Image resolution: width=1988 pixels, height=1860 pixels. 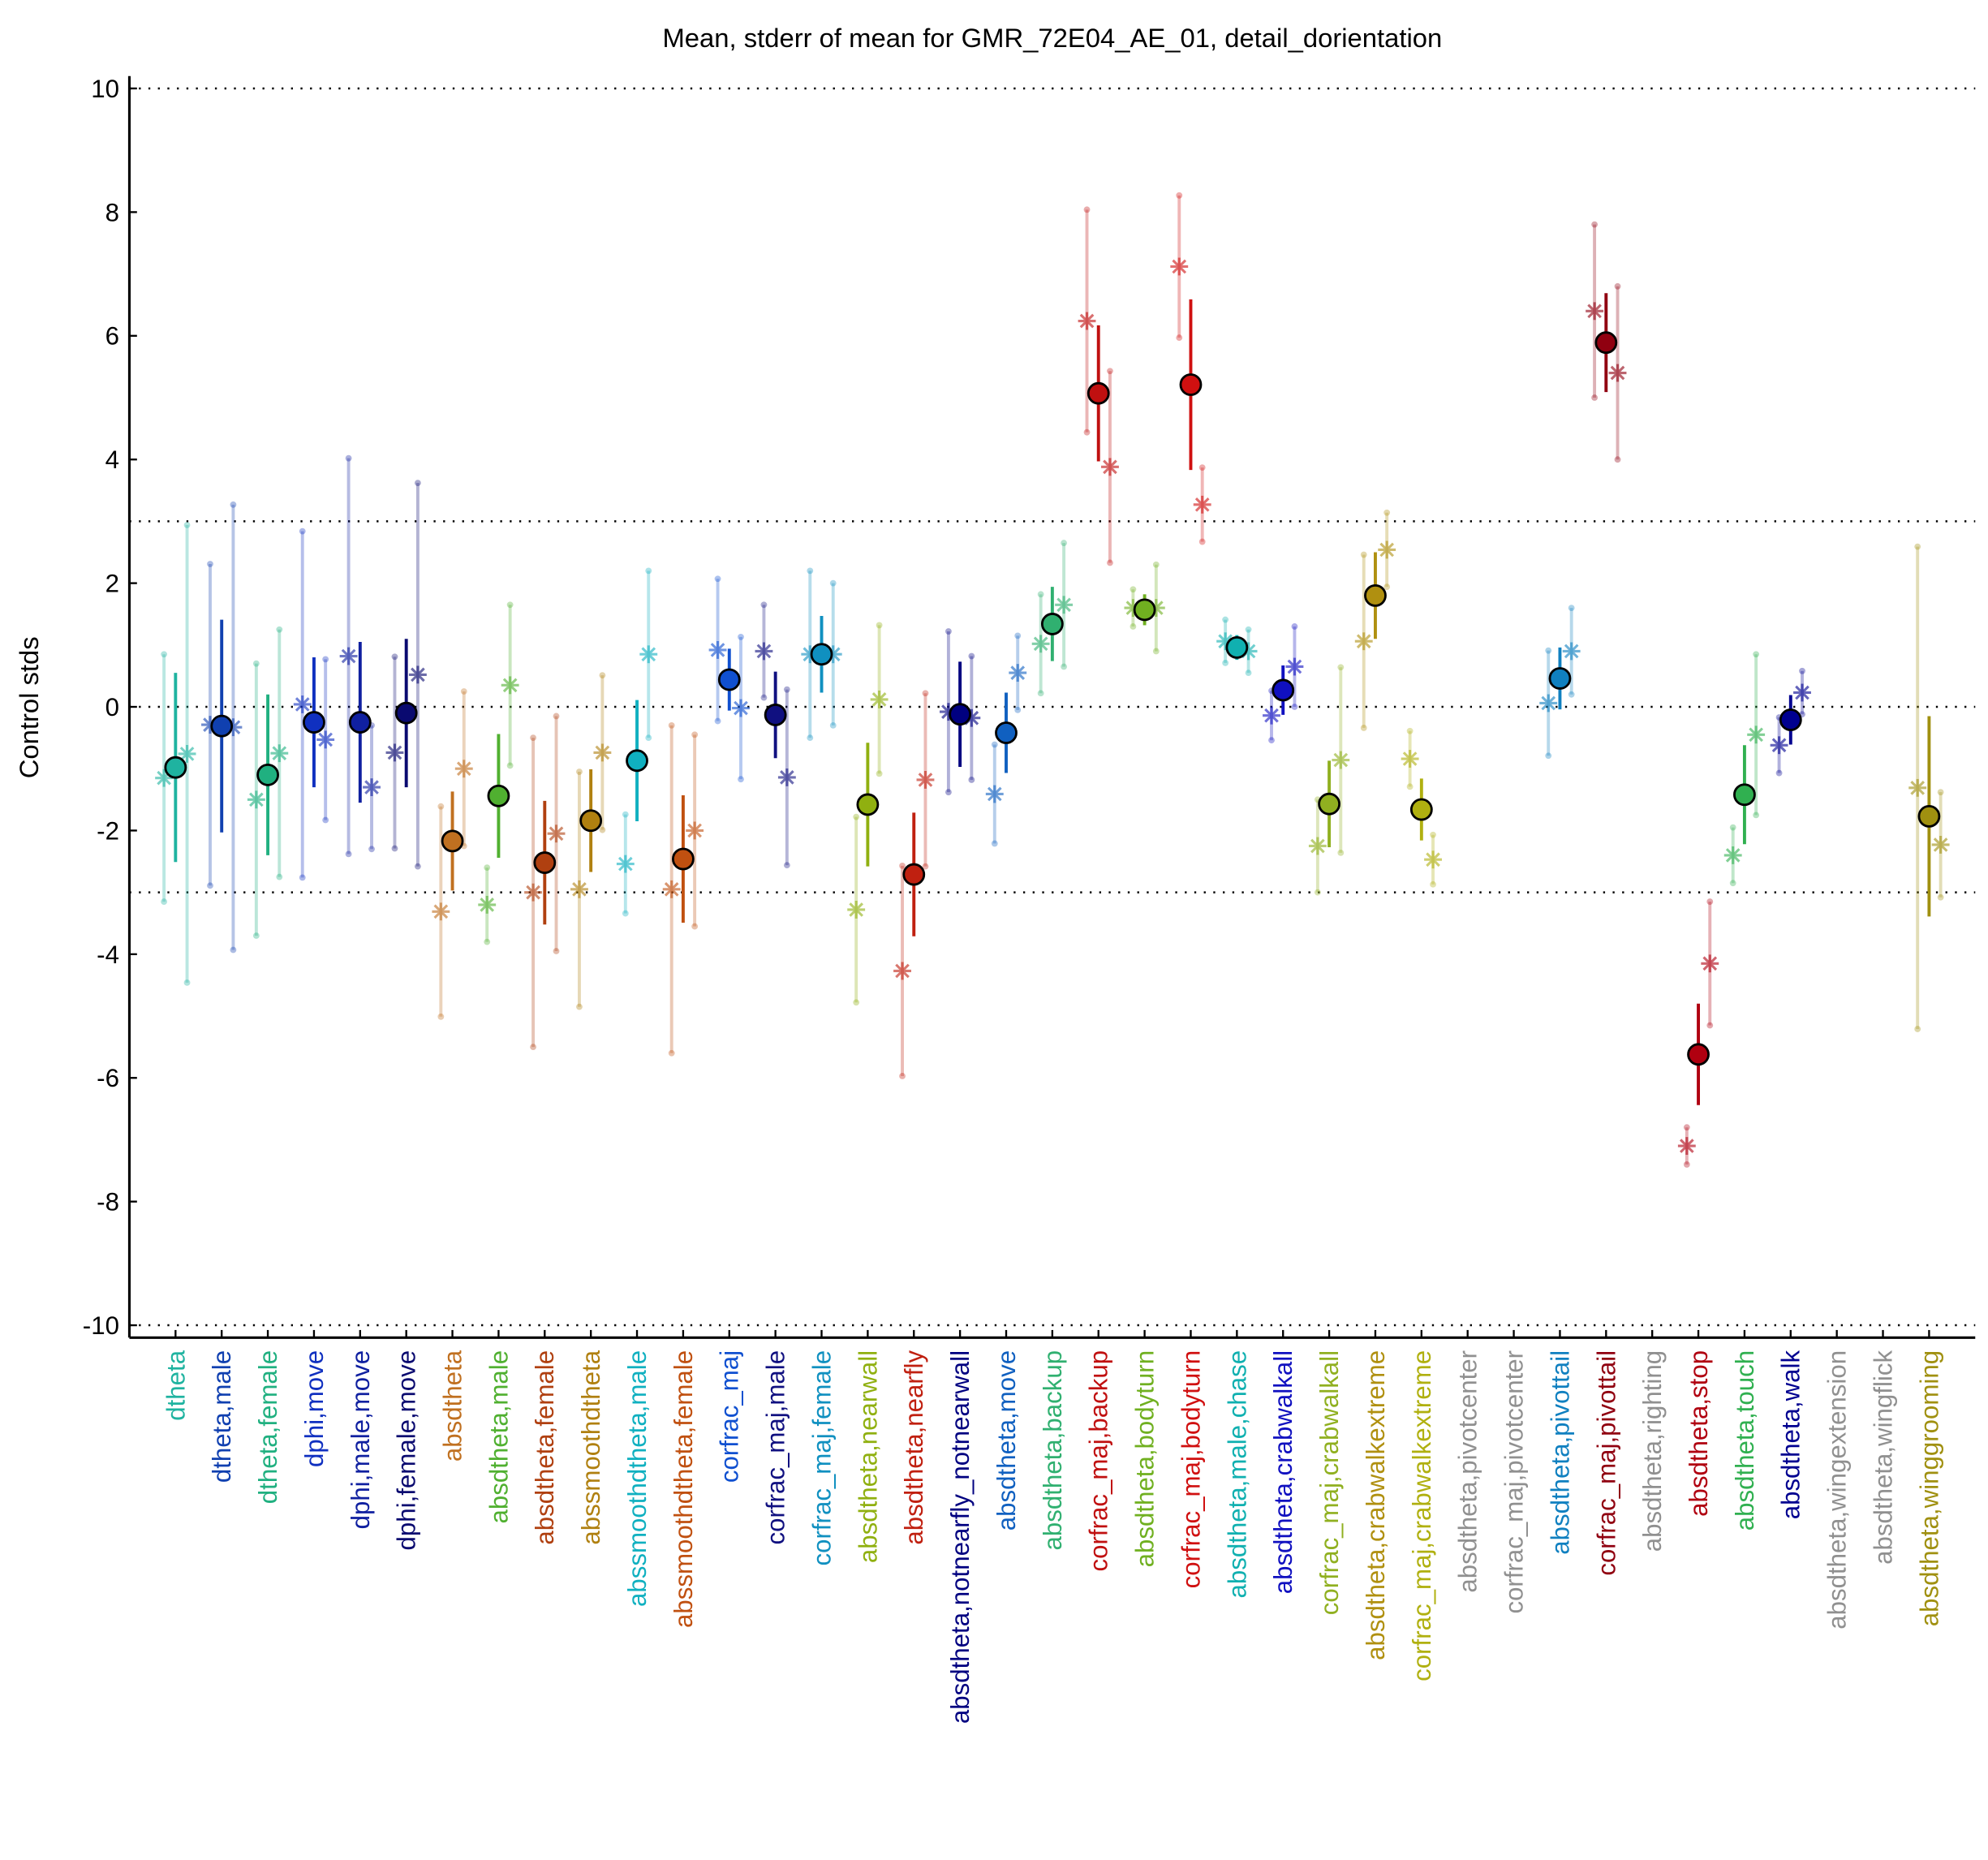 I want to click on y-tick-label: 4, so click(x=112, y=460).